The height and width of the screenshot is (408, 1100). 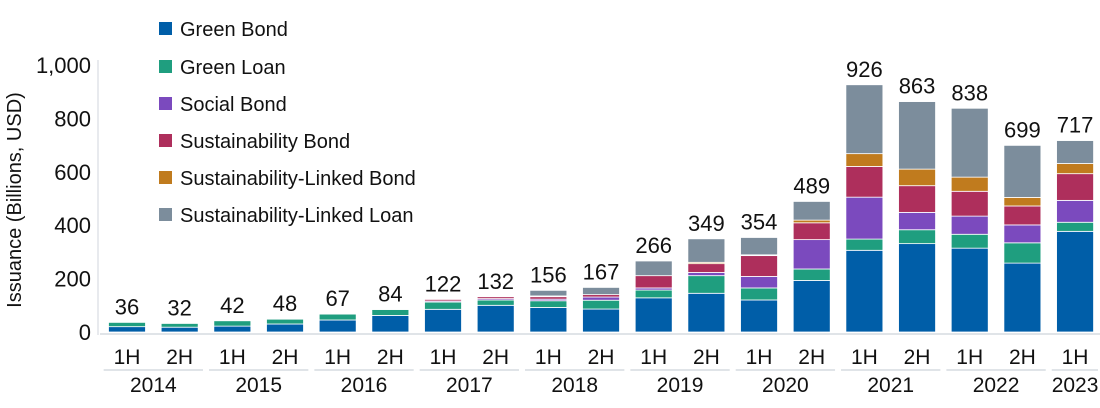 I want to click on total-data-label: 354, so click(x=759, y=221).